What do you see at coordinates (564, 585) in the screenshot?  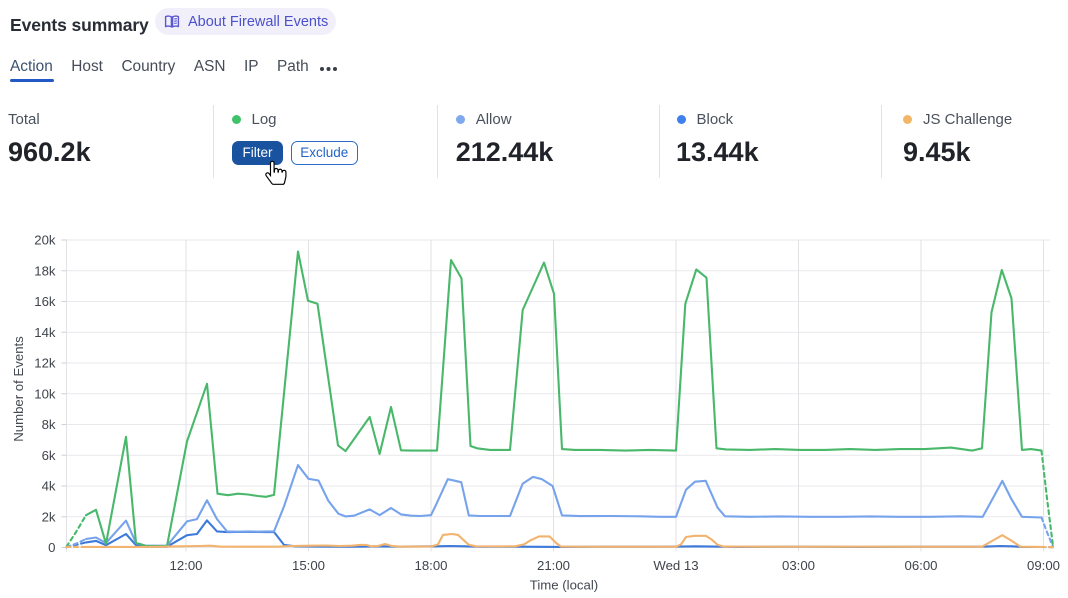 I see `svg-text: Time (local)` at bounding box center [564, 585].